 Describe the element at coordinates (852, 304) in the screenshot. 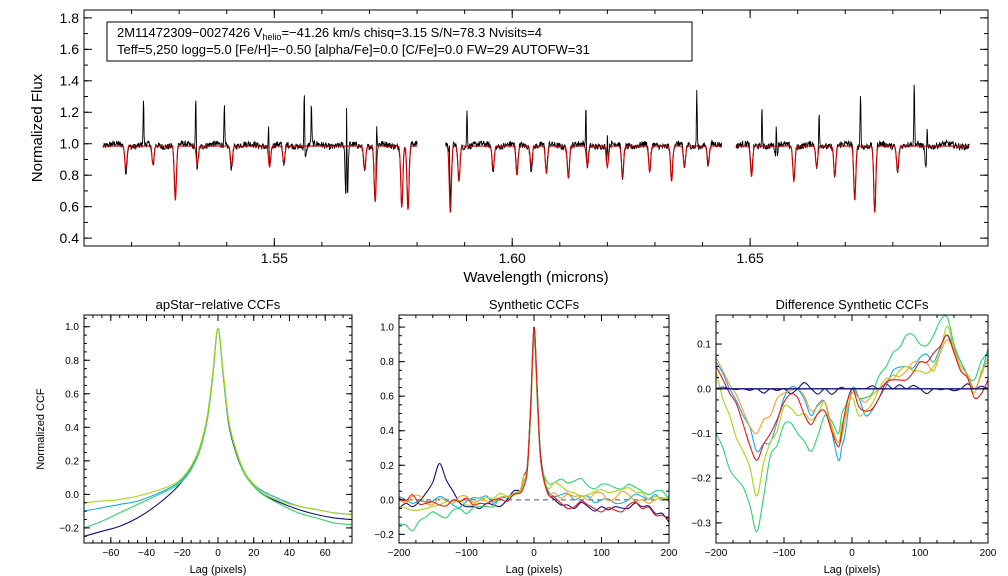

I see `chart-title: Difference Synthetic CCFs` at that location.